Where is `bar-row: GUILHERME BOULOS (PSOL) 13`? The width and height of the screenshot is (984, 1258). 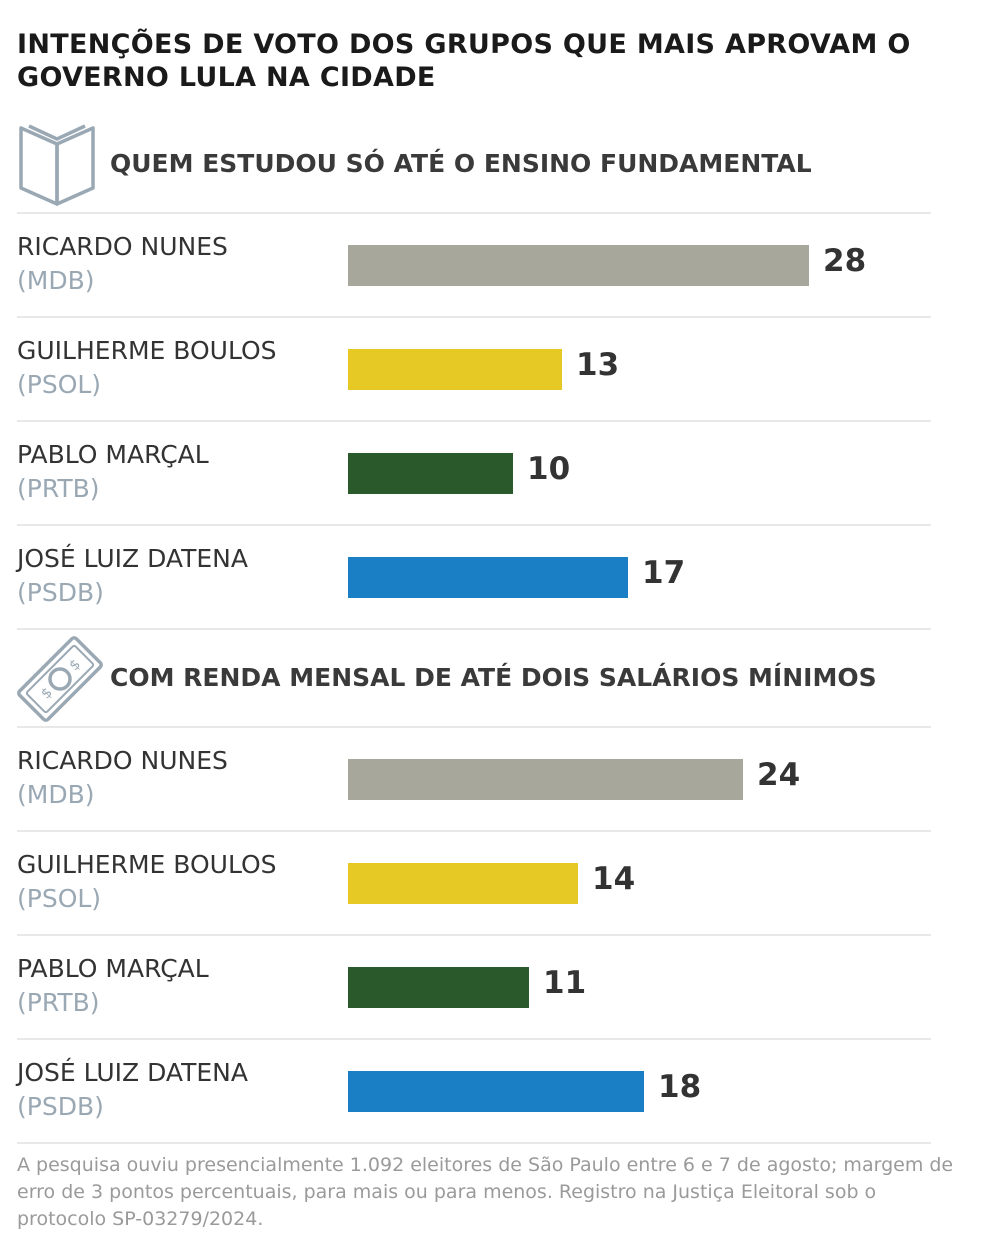 bar-row: GUILHERME BOULOS (PSOL) 13 is located at coordinates (474, 368).